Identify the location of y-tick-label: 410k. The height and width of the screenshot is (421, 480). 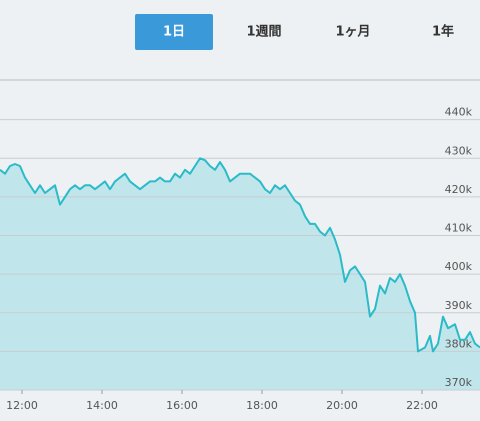
(459, 228).